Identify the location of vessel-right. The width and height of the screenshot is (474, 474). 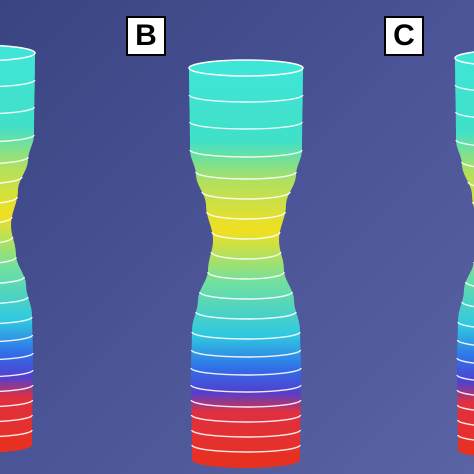
(464, 253).